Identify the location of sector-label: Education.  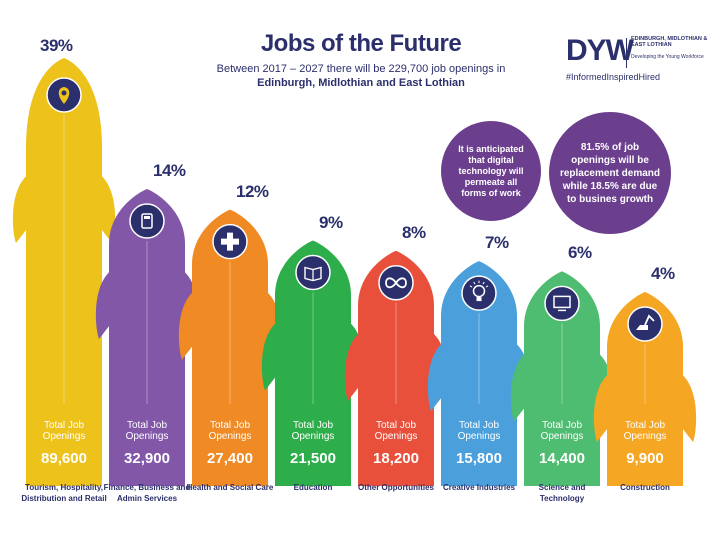
(313, 487).